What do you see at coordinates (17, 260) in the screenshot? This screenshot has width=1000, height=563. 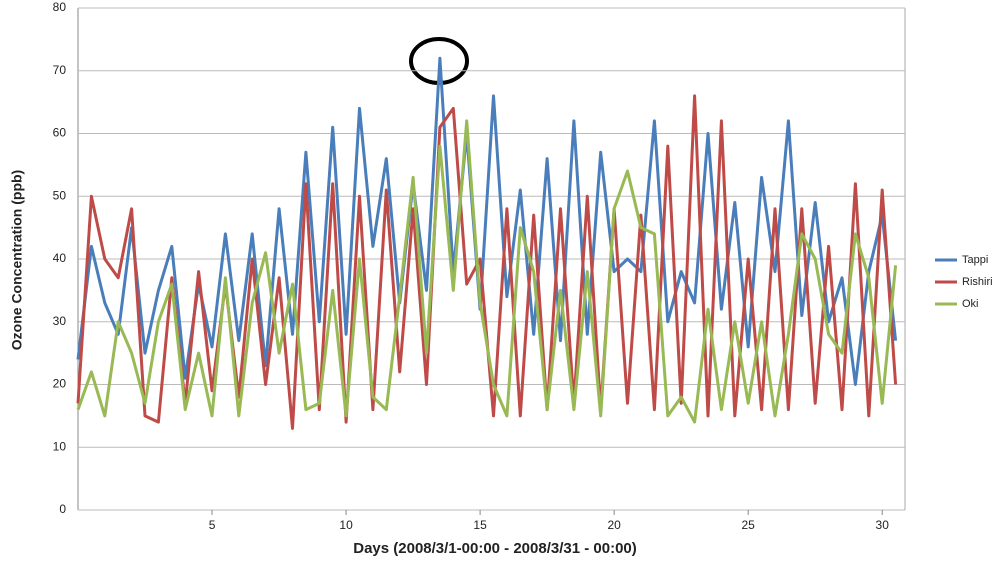 I see `y-axis-title: Ozone Concentration (ppb)` at bounding box center [17, 260].